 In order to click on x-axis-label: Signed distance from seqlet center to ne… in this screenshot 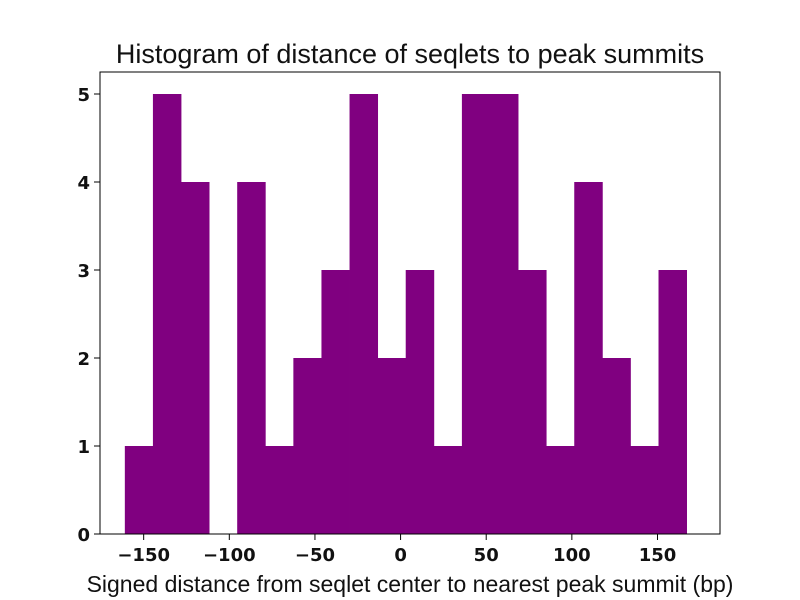, I will do `click(410, 584)`.